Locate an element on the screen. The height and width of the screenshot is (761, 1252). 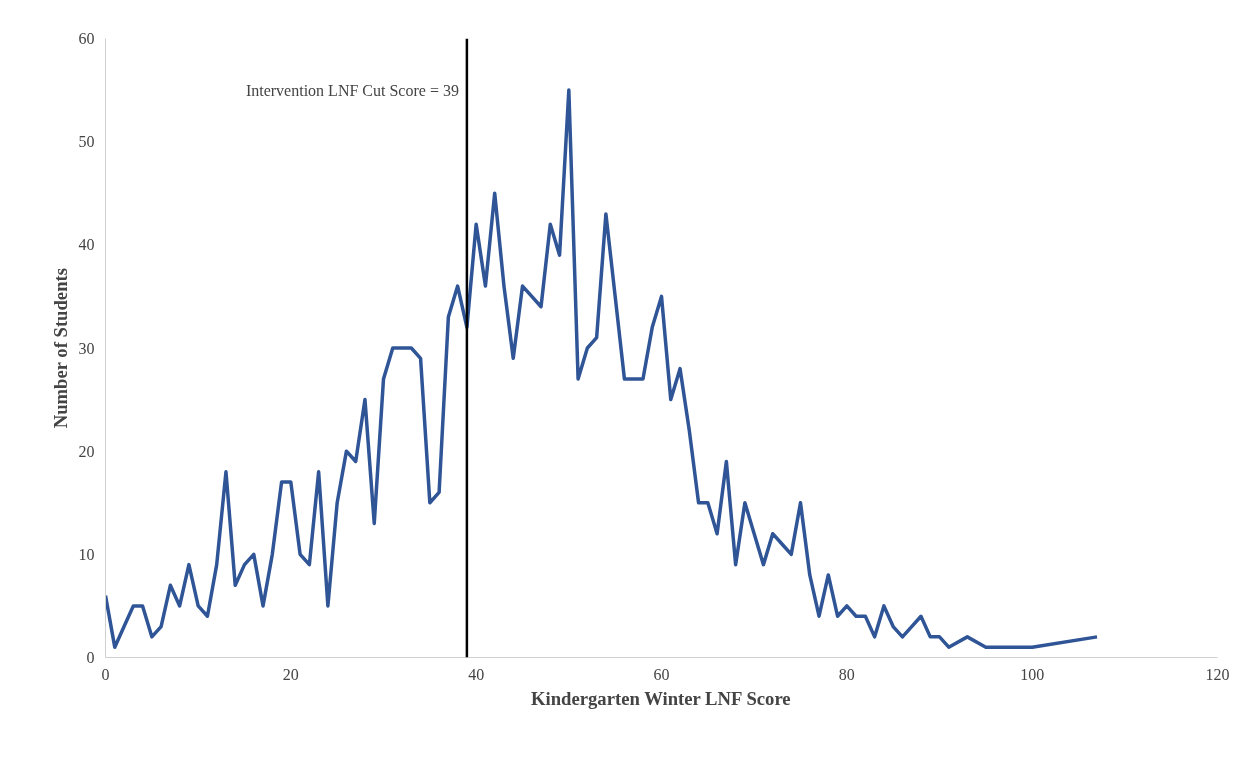
x-tick-label: 80 is located at coordinates (846, 674).